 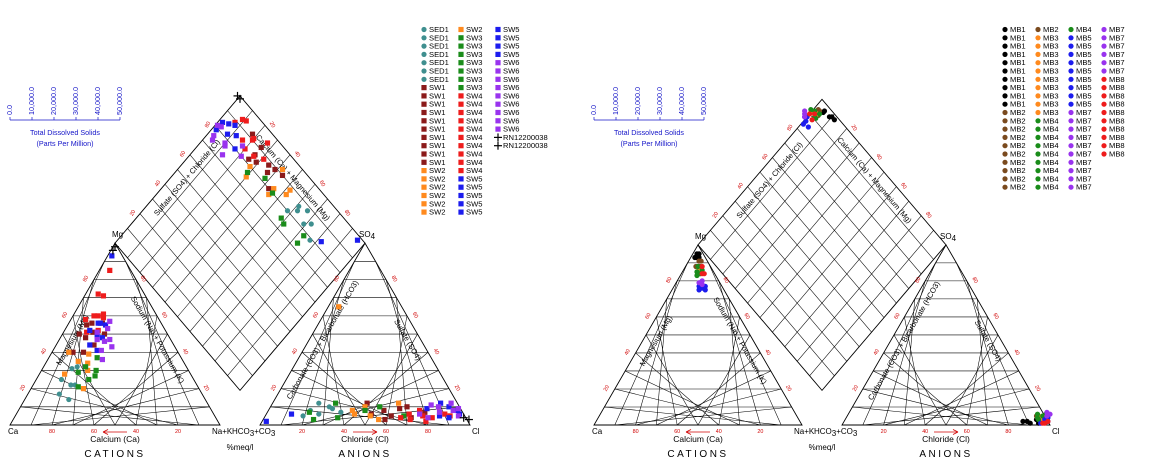 What do you see at coordinates (136, 432) in the screenshot?
I see `cation-bottom-tick: 40` at bounding box center [136, 432].